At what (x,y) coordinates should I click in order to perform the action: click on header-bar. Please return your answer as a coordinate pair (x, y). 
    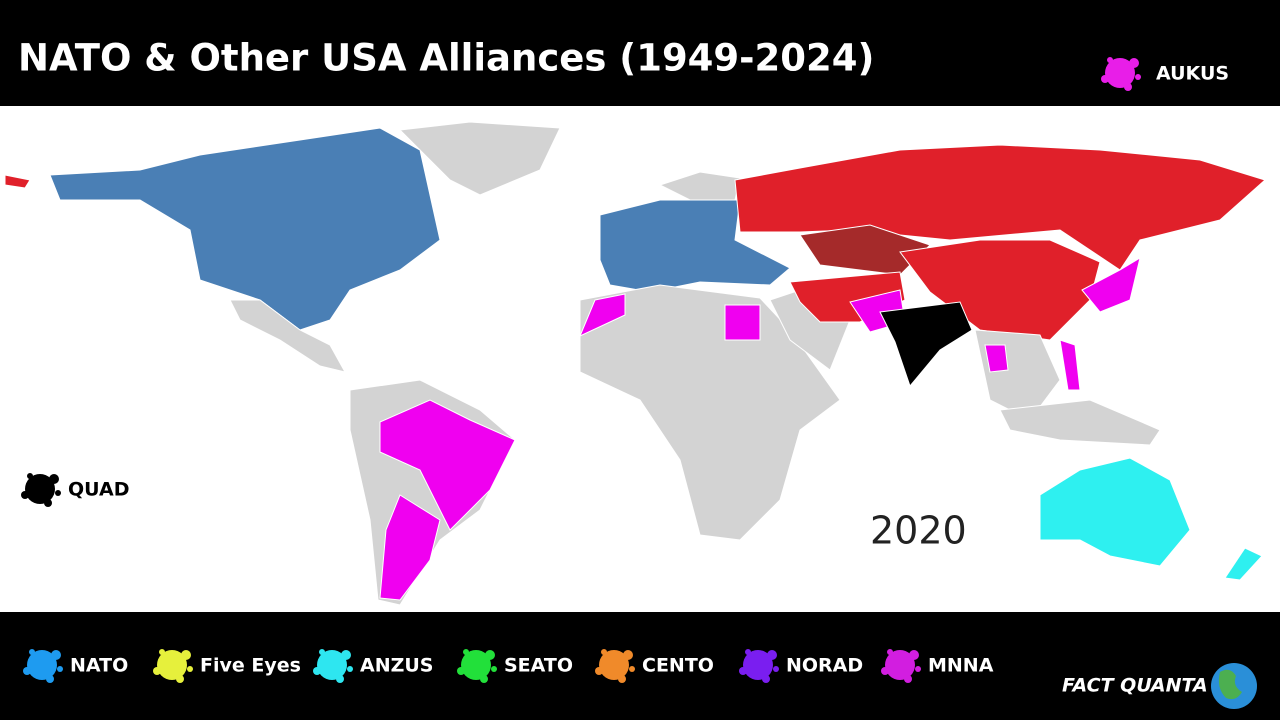
    Looking at the image, I should click on (640, 53).